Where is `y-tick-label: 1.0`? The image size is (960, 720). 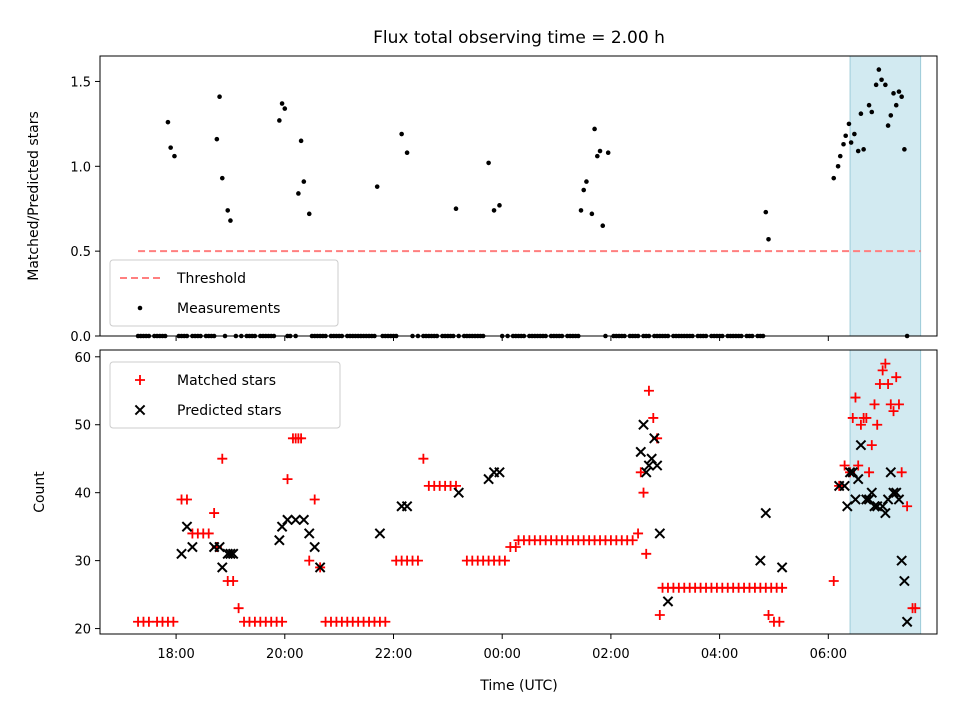 y-tick-label: 1.0 is located at coordinates (80, 167).